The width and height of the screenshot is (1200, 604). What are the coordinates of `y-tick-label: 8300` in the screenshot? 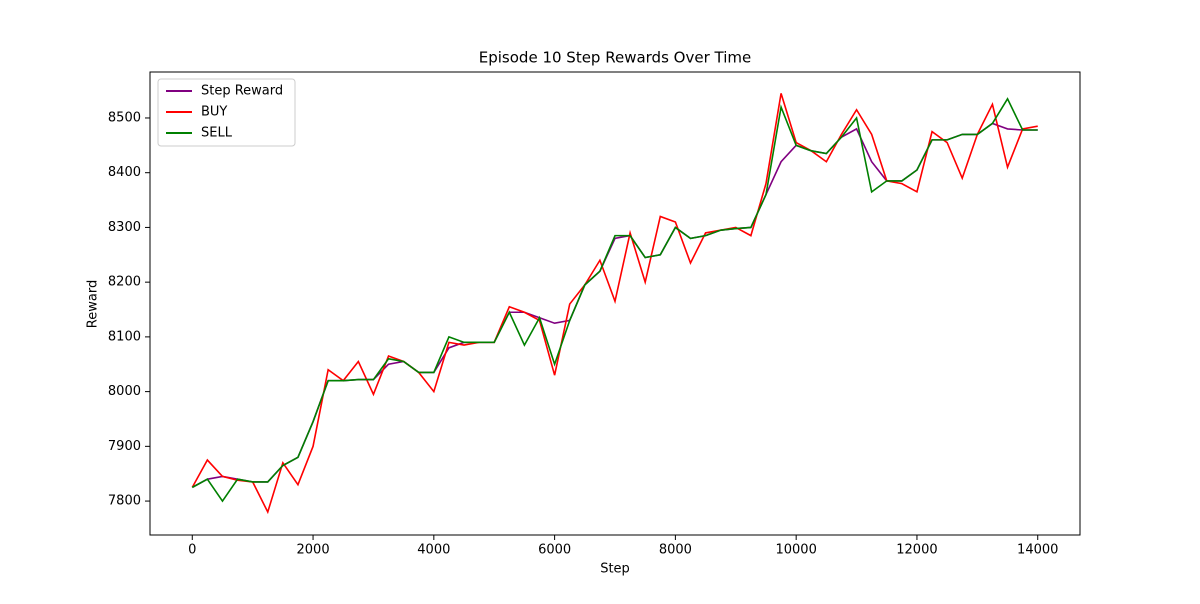 It's located at (124, 227).